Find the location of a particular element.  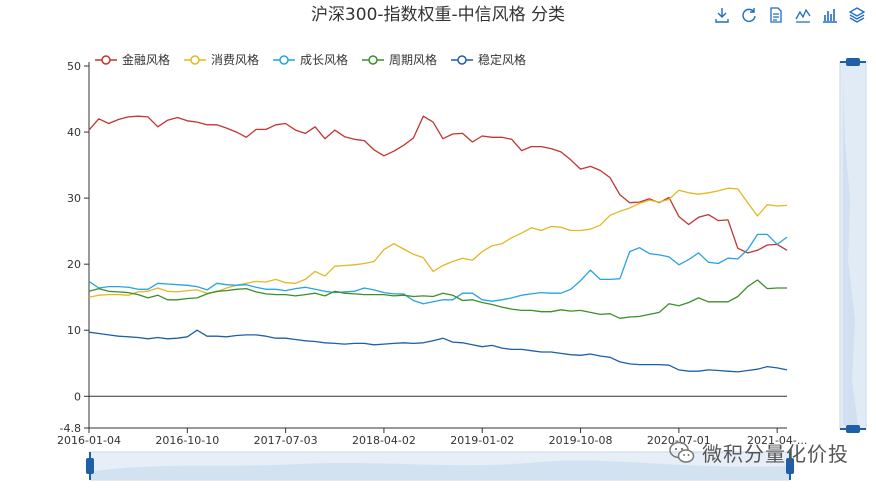

legend-item-3: 周期风格 is located at coordinates (399, 59).